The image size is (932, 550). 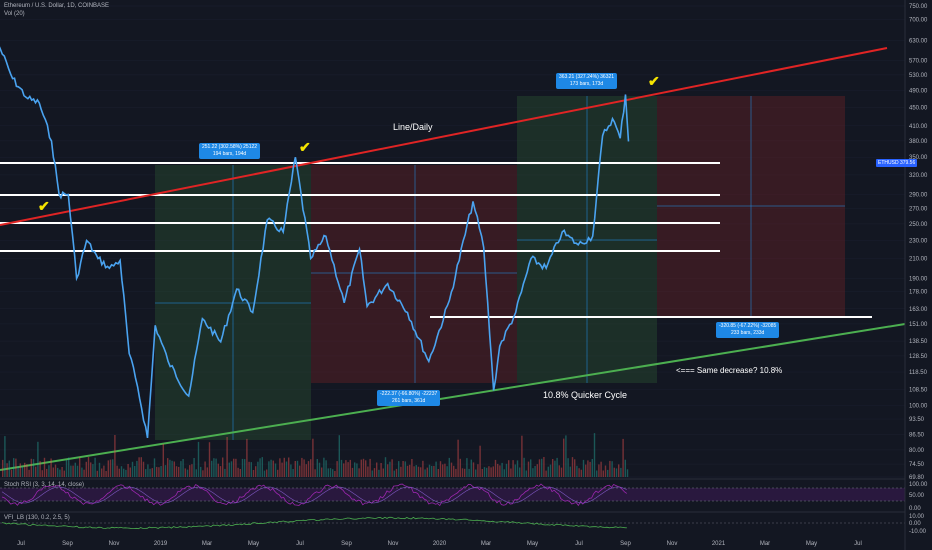 What do you see at coordinates (747, 333) in the screenshot?
I see `measure-box-line: 233 bars, 233d` at bounding box center [747, 333].